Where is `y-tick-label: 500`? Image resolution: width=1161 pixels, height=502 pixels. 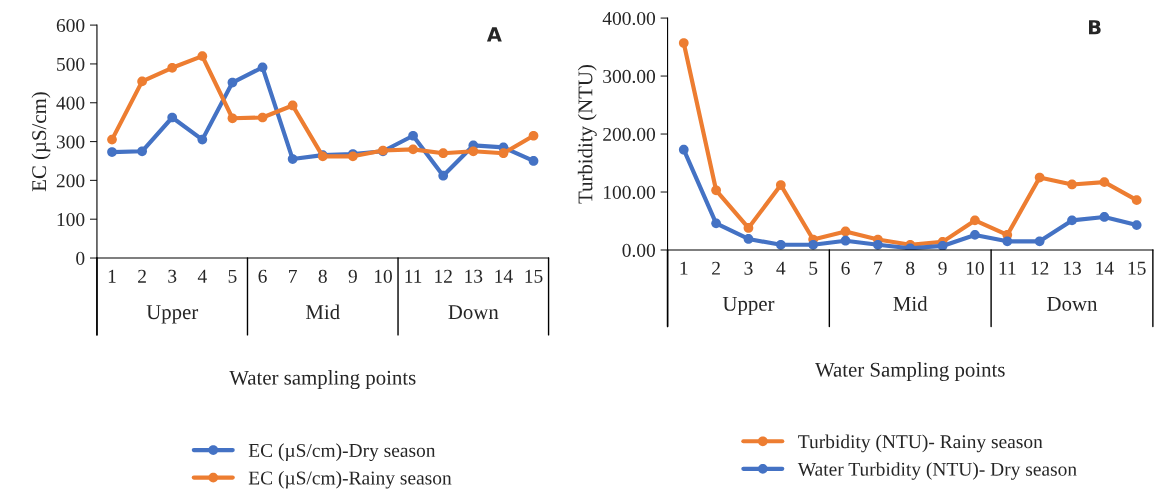 y-tick-label: 500 is located at coordinates (71, 64).